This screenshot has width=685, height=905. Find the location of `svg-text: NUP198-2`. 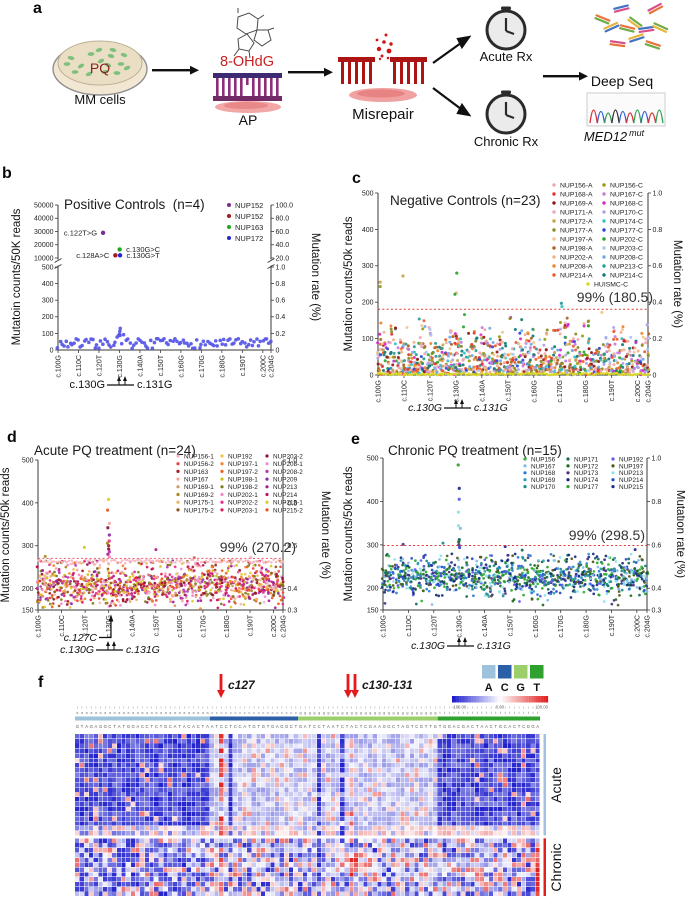

svg-text: NUP198-2 is located at coordinates (243, 487).